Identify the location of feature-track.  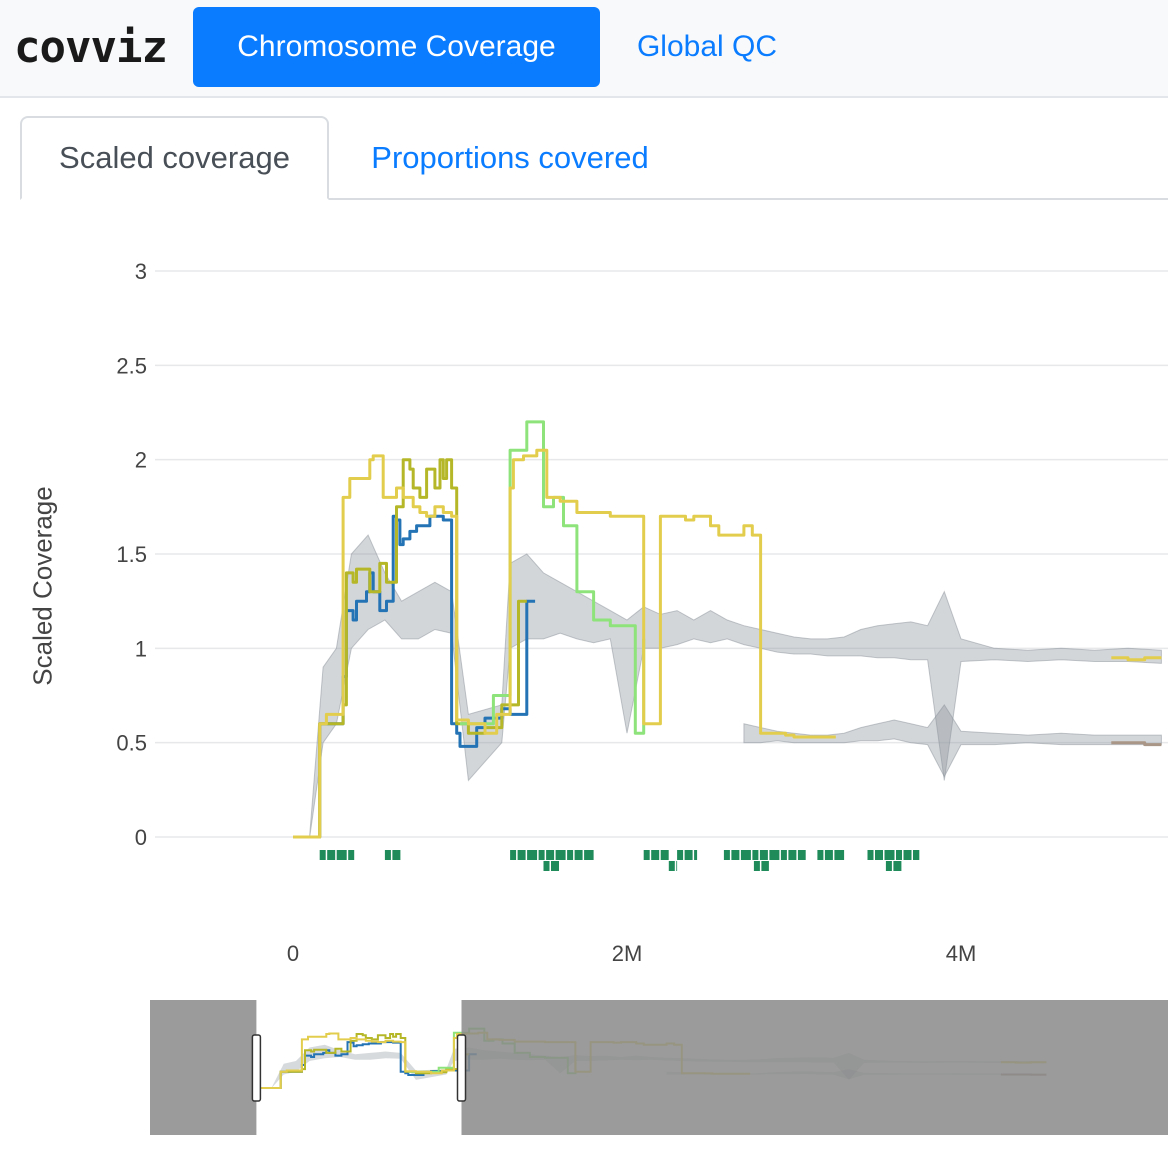
(619, 860).